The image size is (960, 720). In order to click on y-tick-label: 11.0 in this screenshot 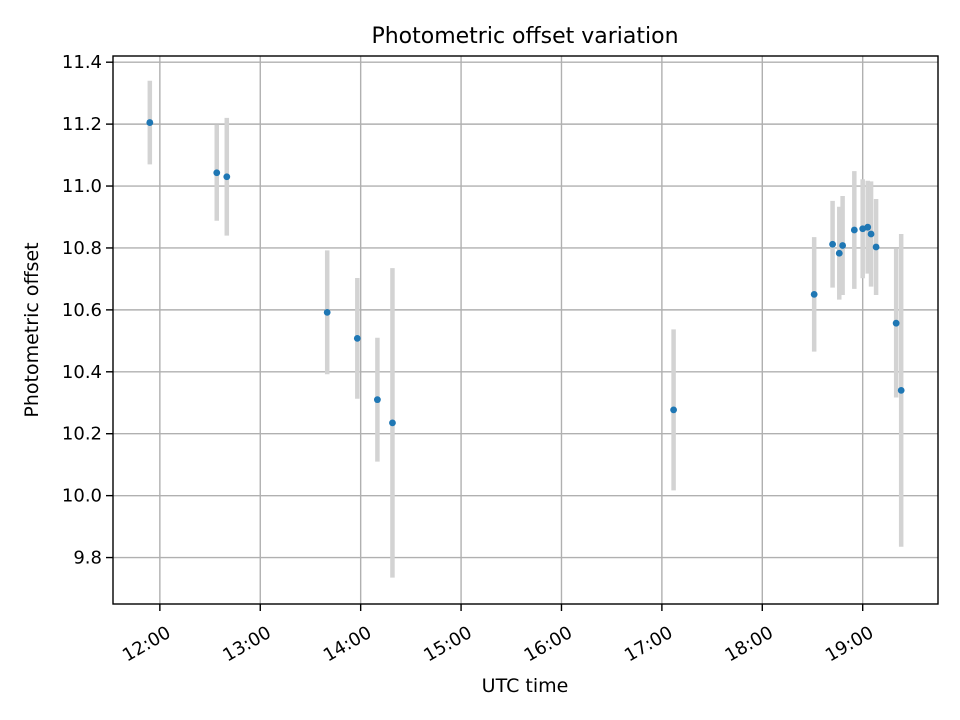, I will do `click(82, 186)`.